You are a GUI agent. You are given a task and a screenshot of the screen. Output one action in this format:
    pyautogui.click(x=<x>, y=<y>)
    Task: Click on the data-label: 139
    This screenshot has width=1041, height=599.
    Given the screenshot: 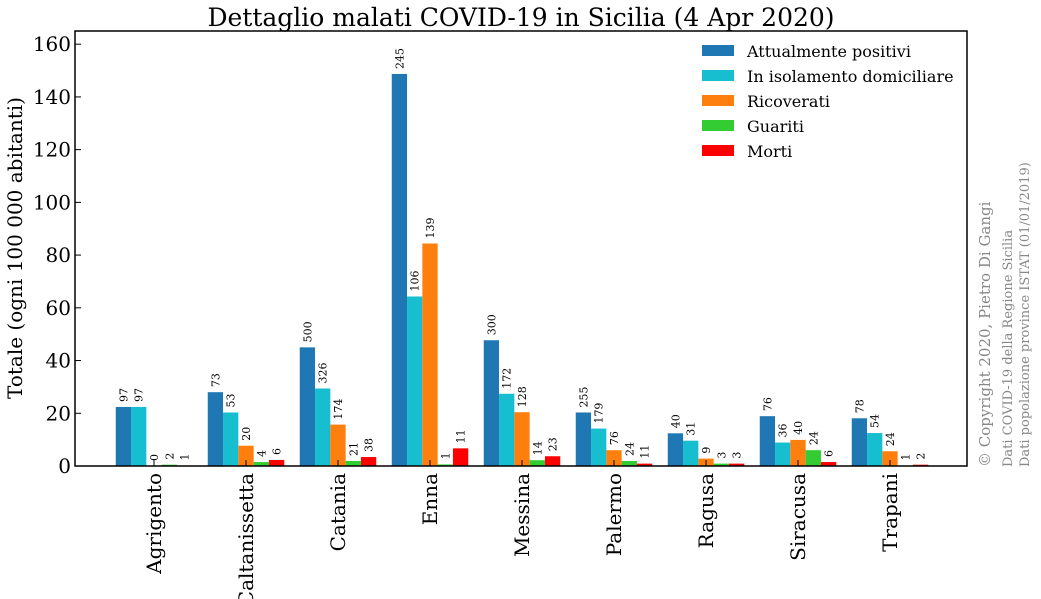 What is the action you would take?
    pyautogui.click(x=430, y=227)
    